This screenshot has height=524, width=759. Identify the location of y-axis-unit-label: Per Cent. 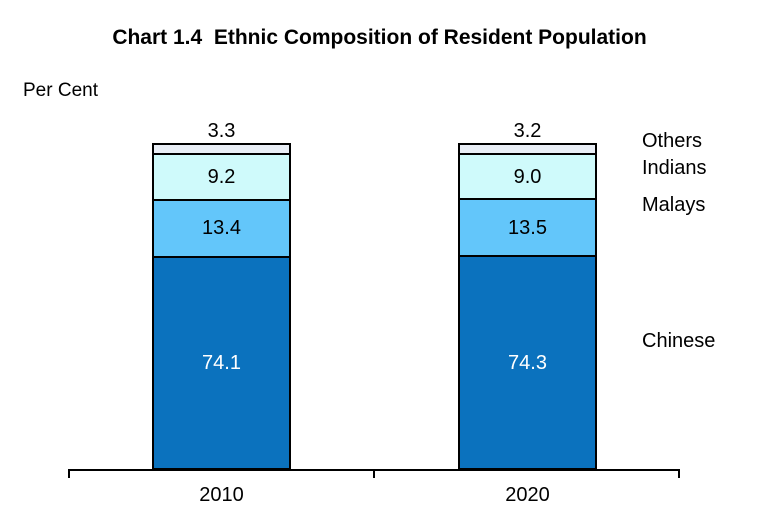
(60, 90).